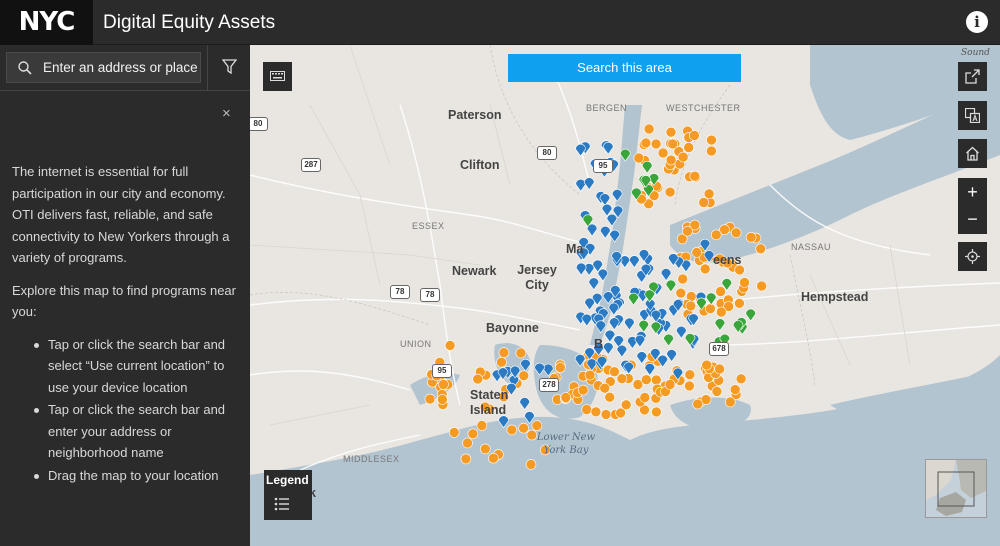  What do you see at coordinates (226, 113) in the screenshot?
I see `close-panel-button: ×` at bounding box center [226, 113].